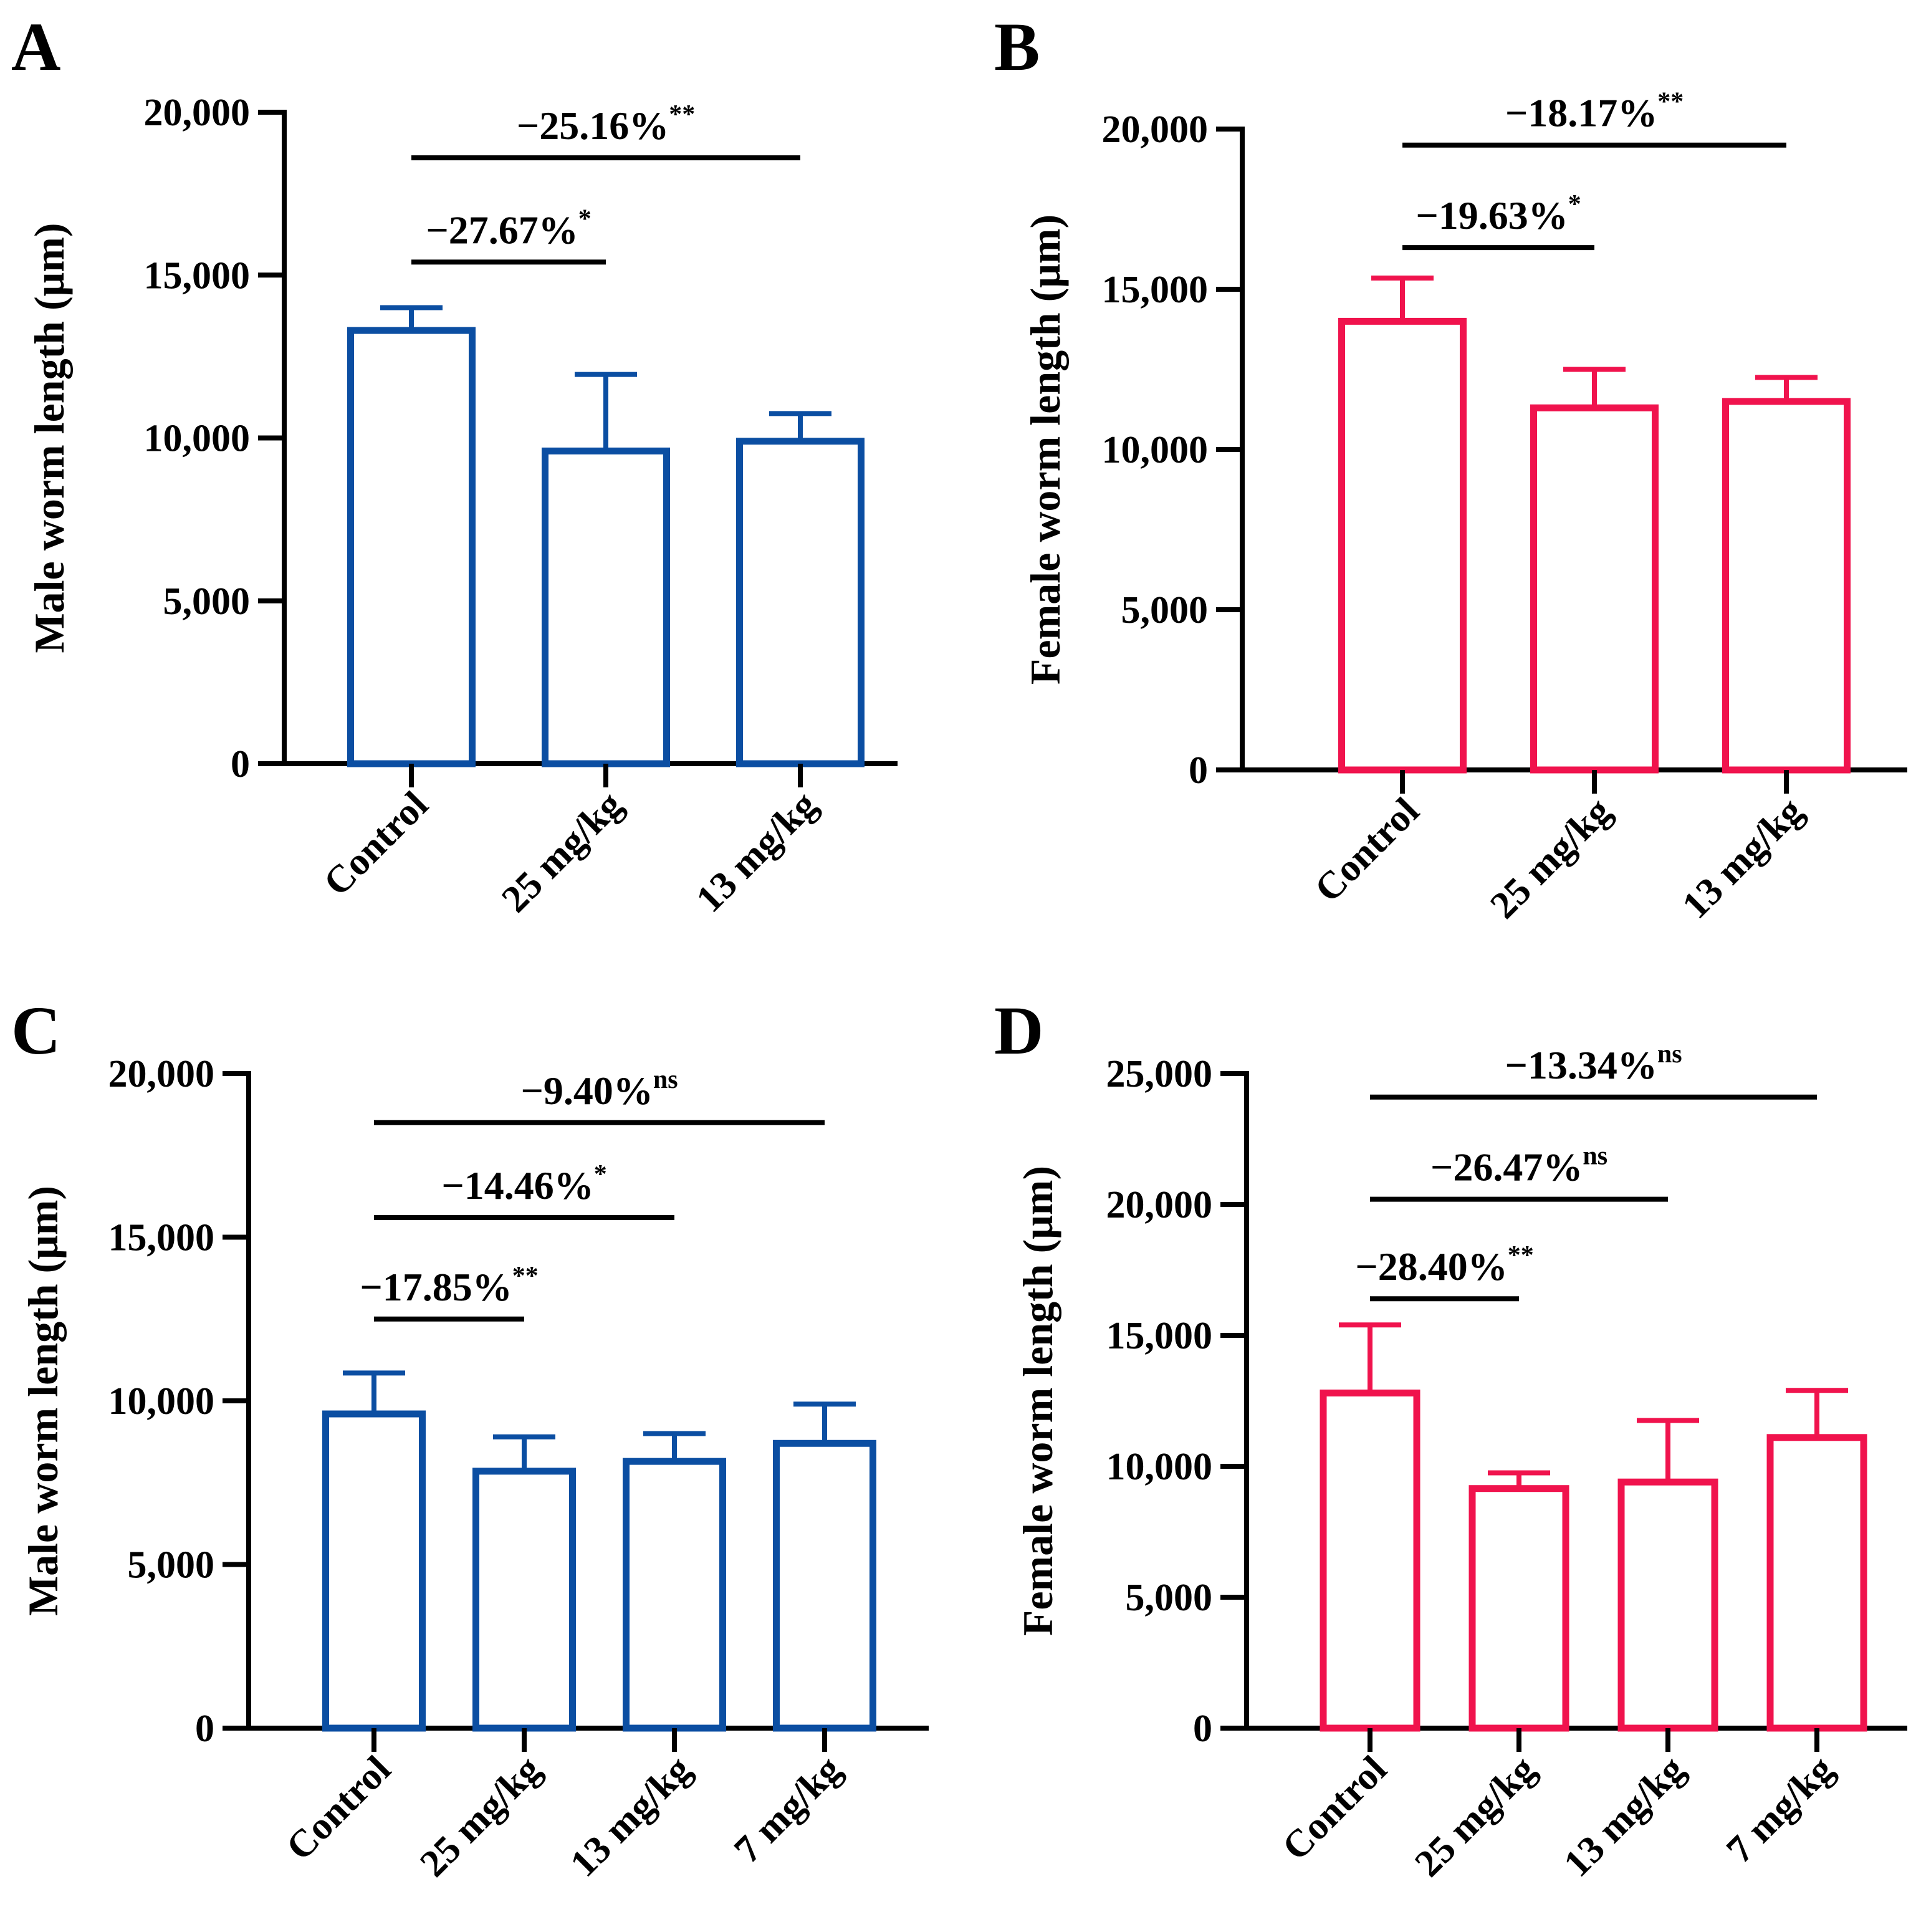  What do you see at coordinates (1159, 1074) in the screenshot?
I see `y-tick-label: 25,000` at bounding box center [1159, 1074].